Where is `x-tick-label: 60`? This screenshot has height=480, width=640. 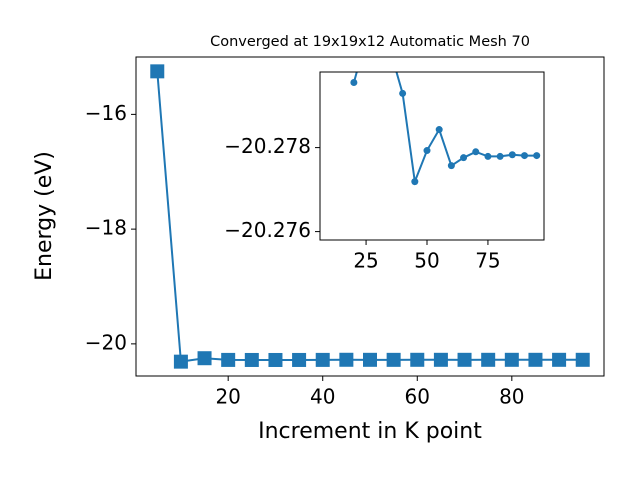
x-tick-label: 60 is located at coordinates (417, 397).